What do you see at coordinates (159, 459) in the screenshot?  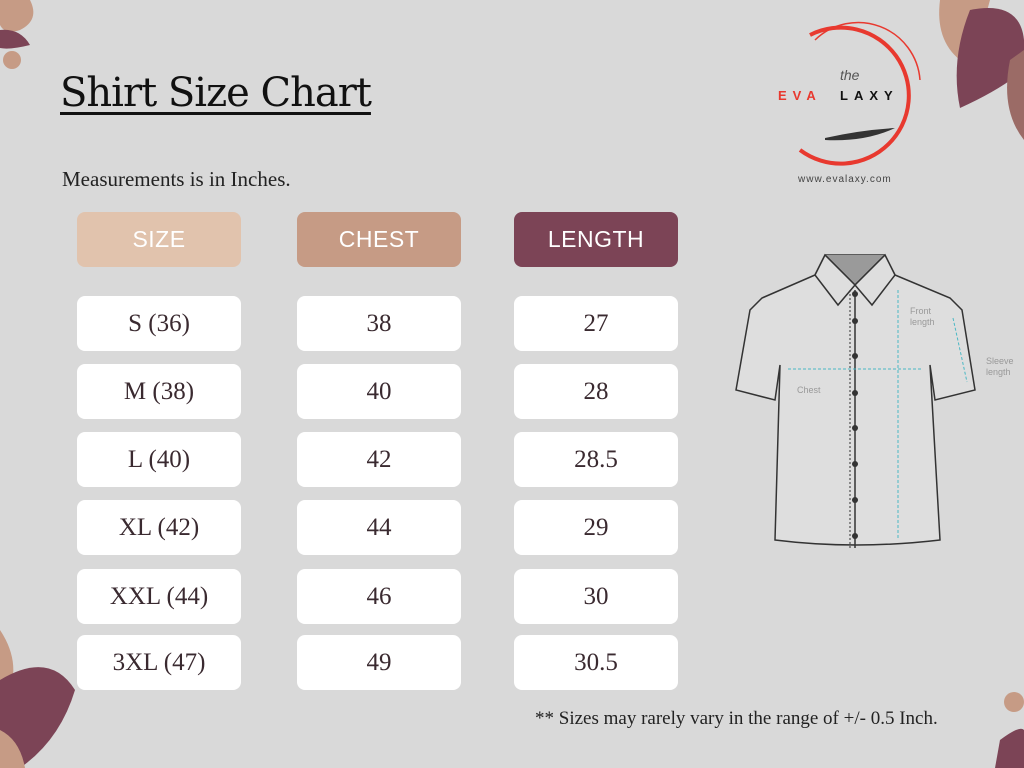 I see `cell-size: L (40)` at bounding box center [159, 459].